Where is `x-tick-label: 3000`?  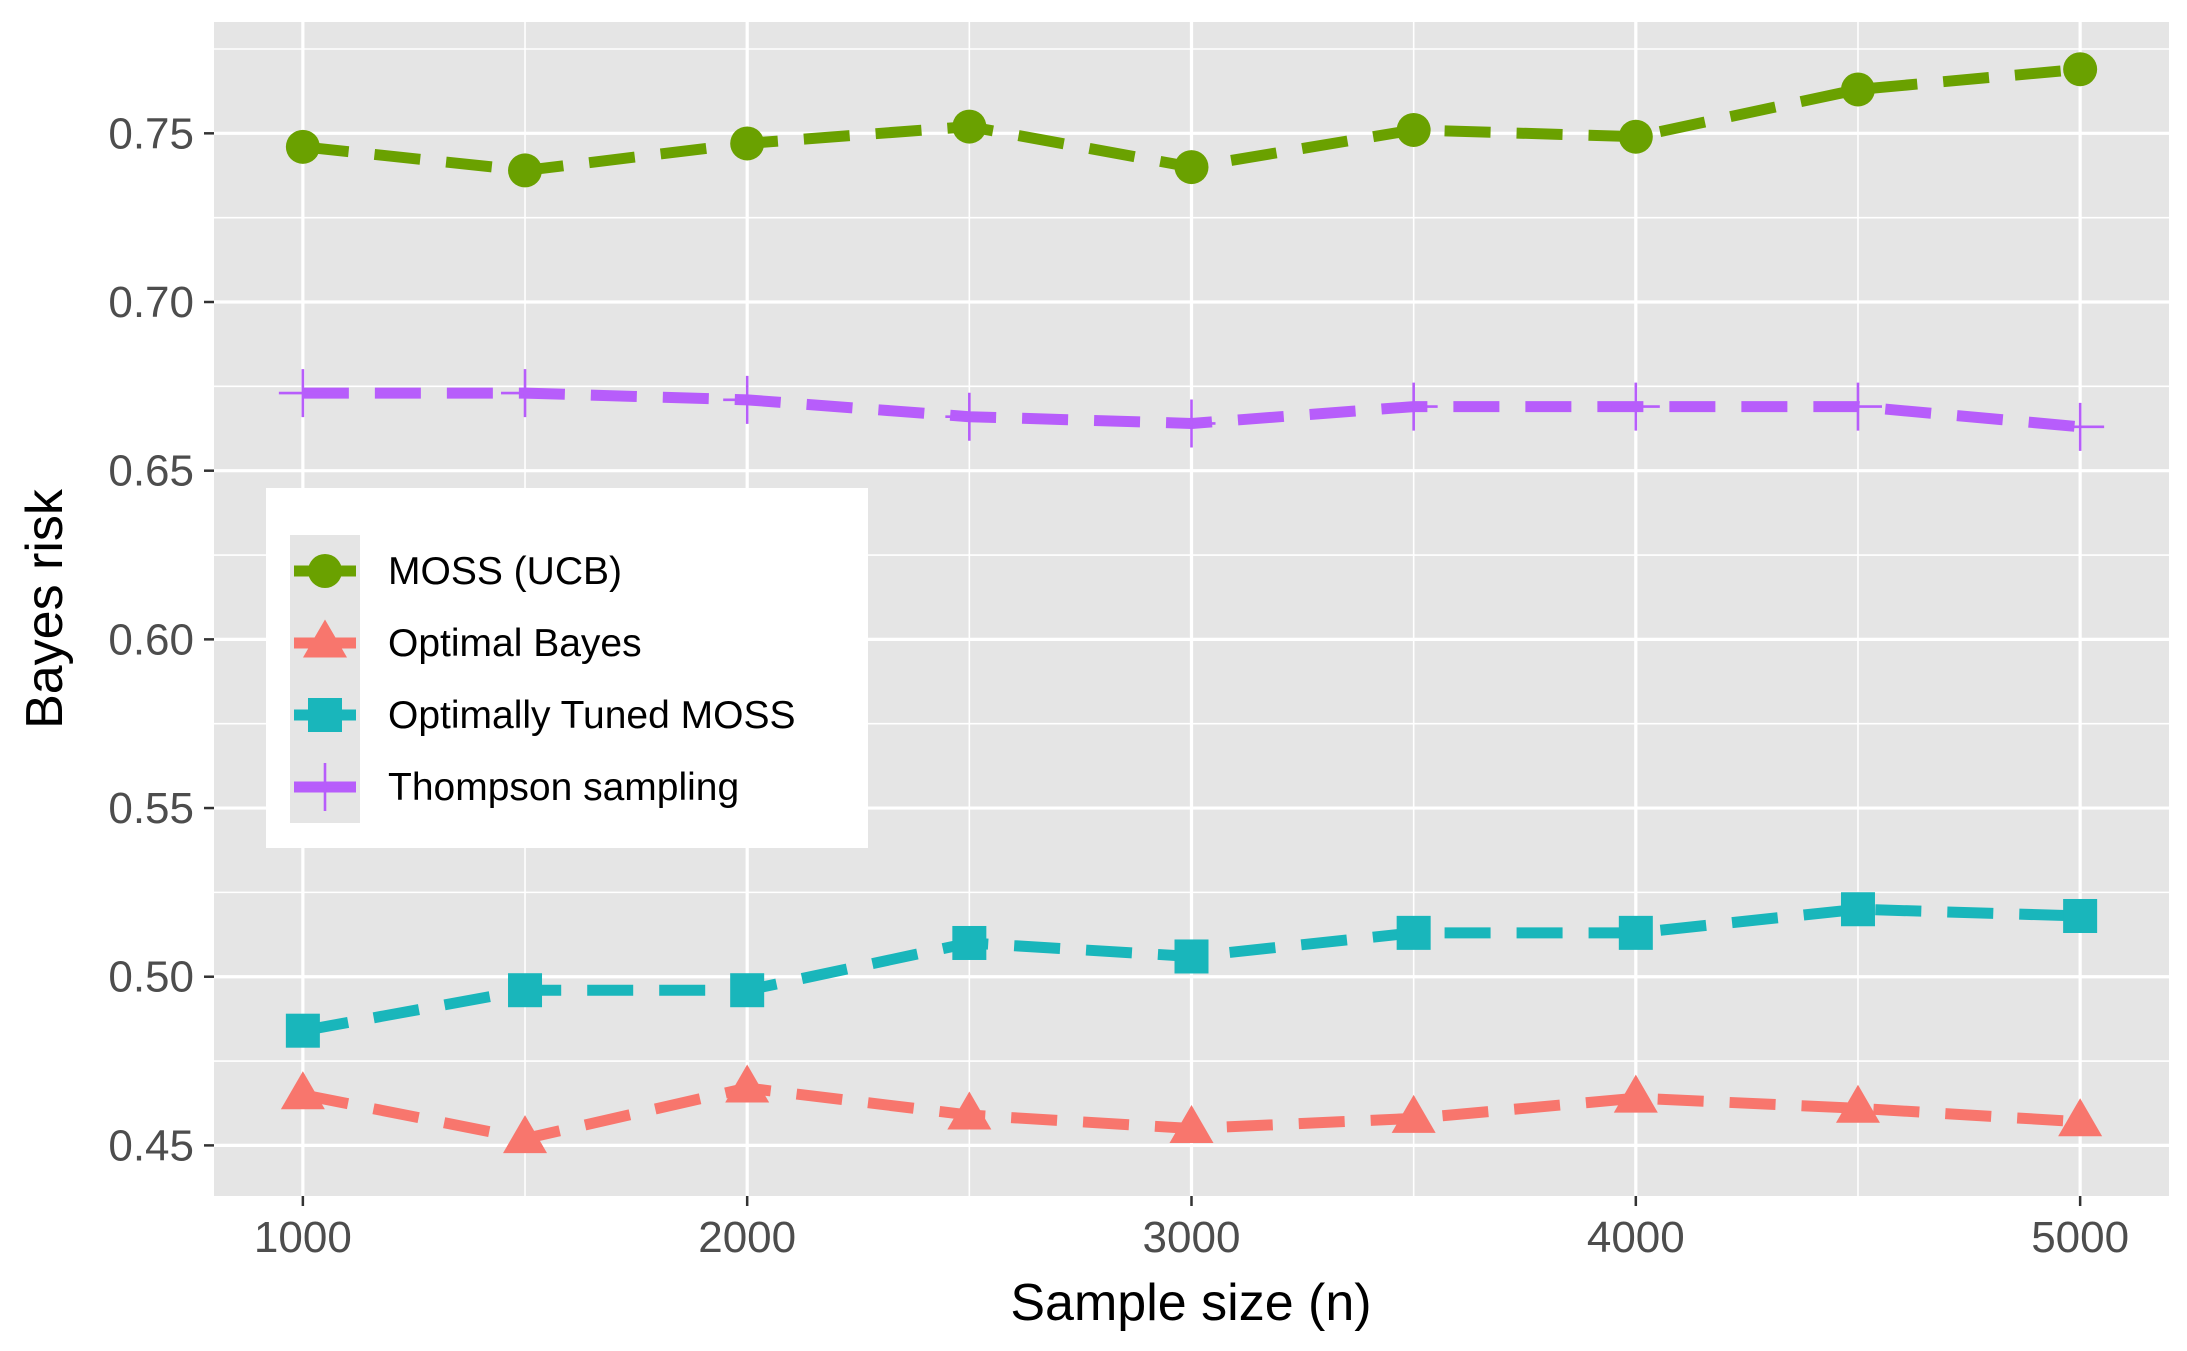 x-tick-label: 3000 is located at coordinates (1192, 1237).